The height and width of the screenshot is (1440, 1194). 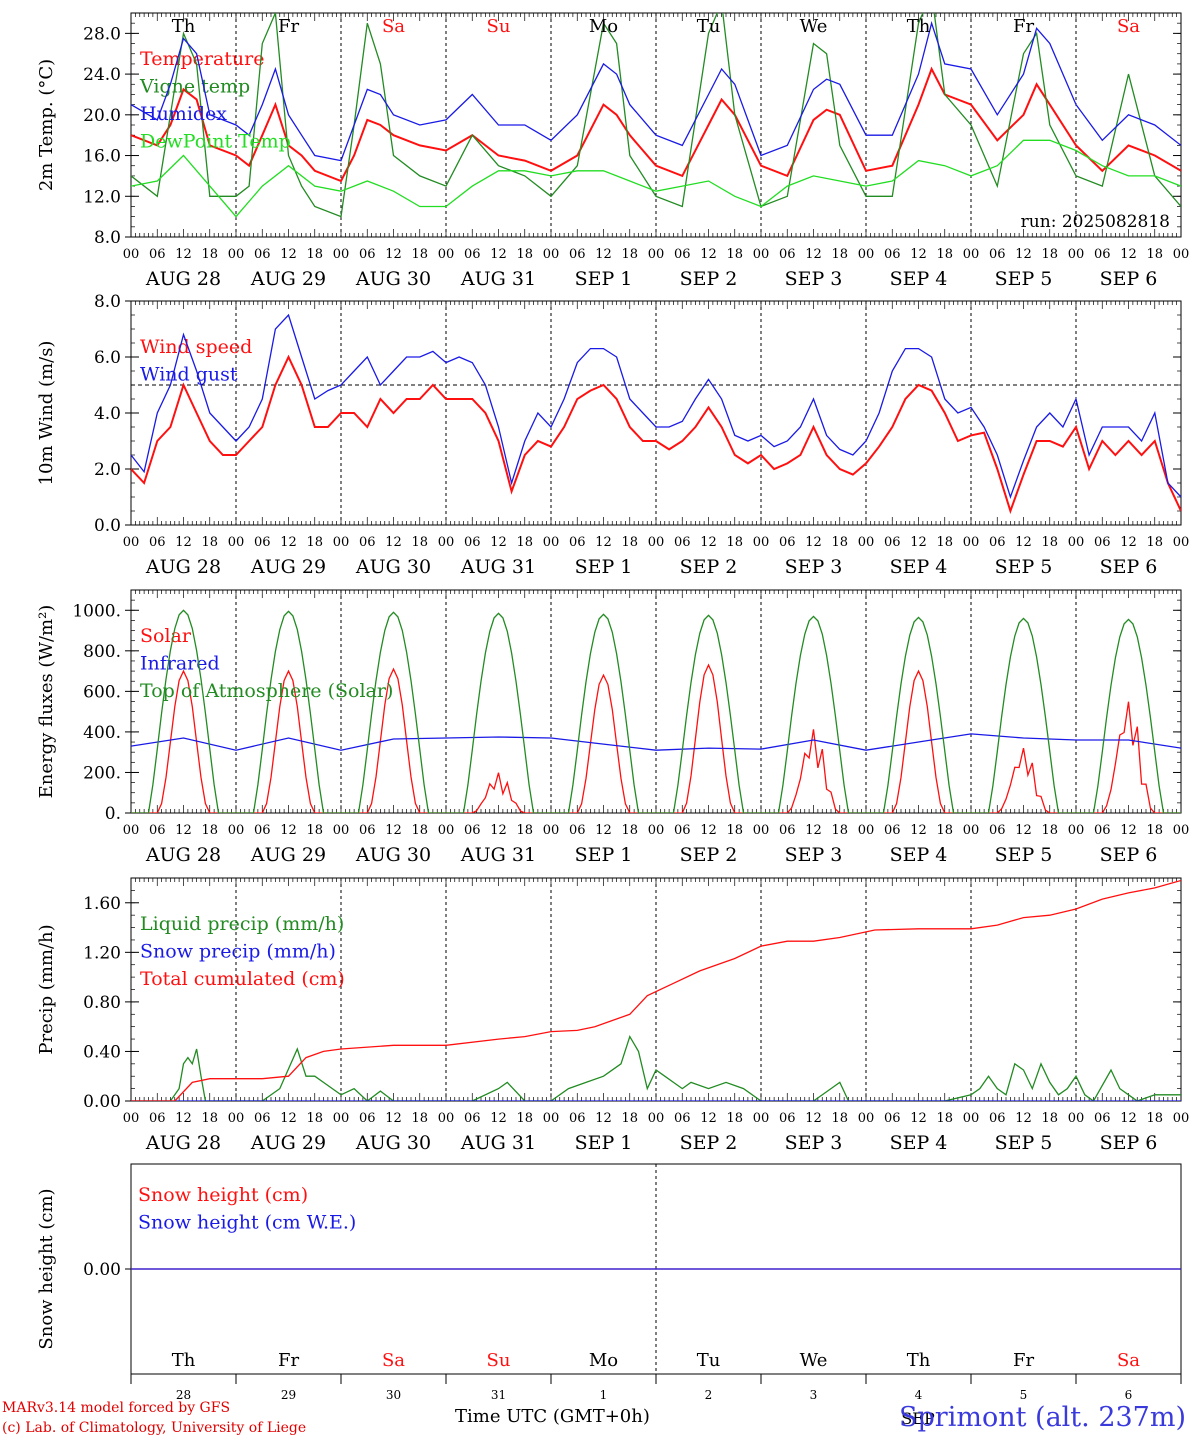 I want to click on y-tick-label: 24.0, so click(x=102, y=75).